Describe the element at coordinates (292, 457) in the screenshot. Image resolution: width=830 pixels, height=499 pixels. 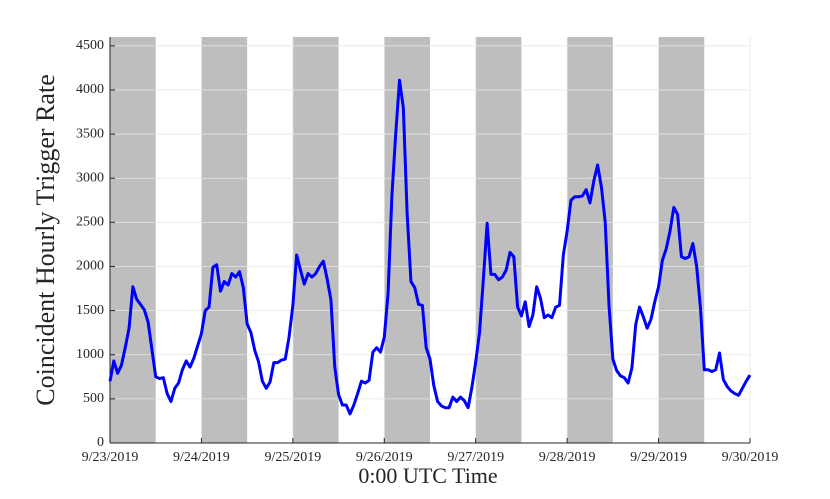
I see `x-tick-label: 9/25/2019` at that location.